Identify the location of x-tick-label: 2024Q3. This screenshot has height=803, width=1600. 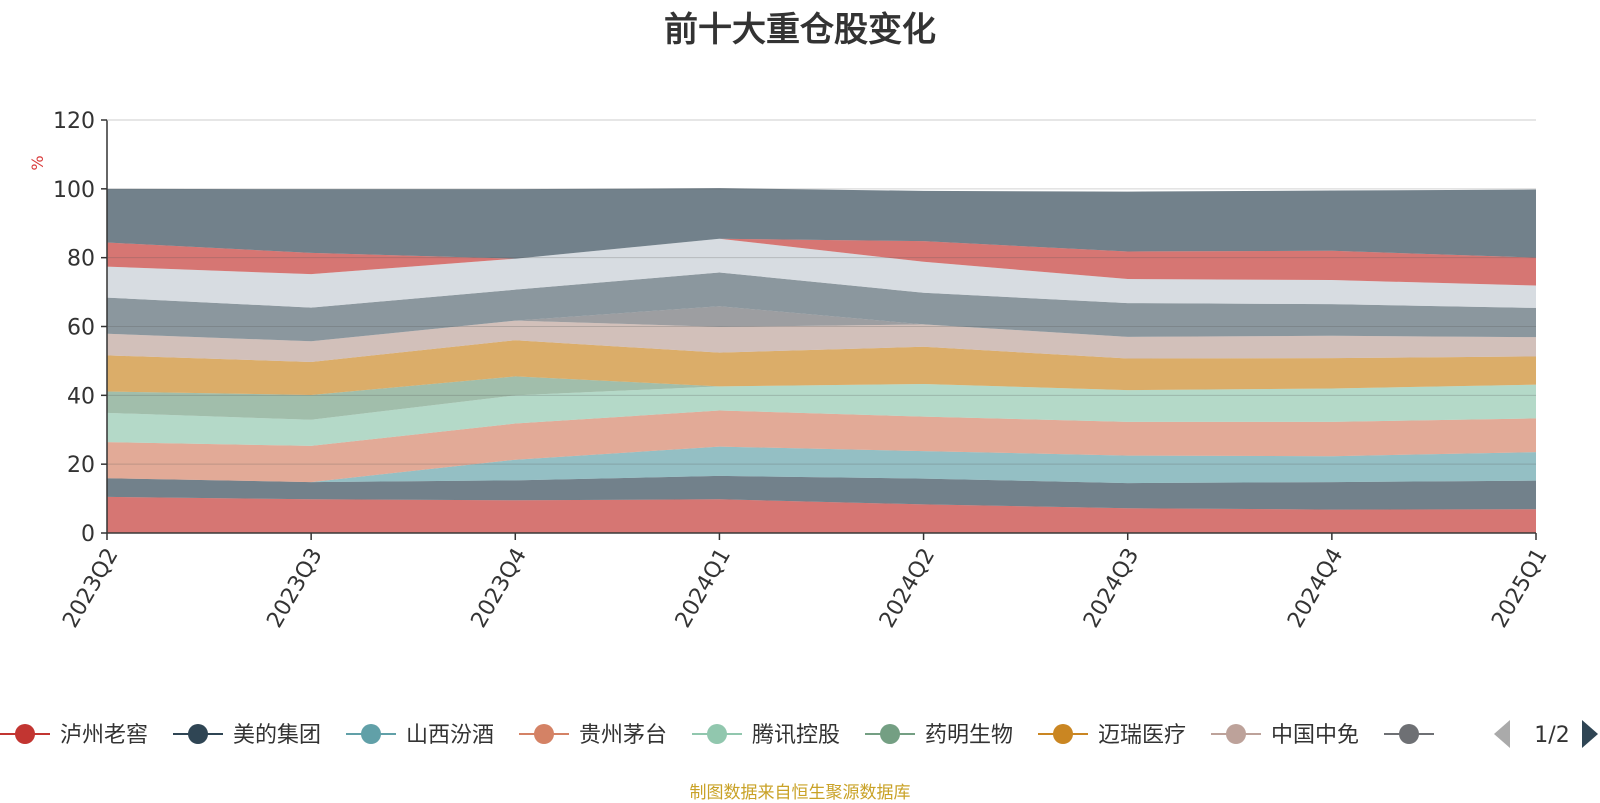
(1111, 588).